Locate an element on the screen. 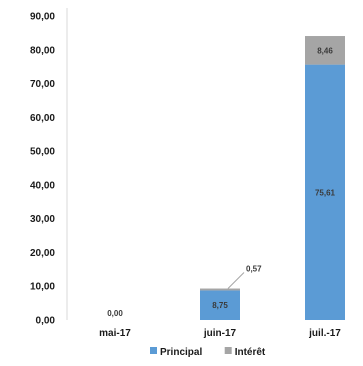 The image size is (363, 366). x-tick-label: mai-17 is located at coordinates (115, 333).